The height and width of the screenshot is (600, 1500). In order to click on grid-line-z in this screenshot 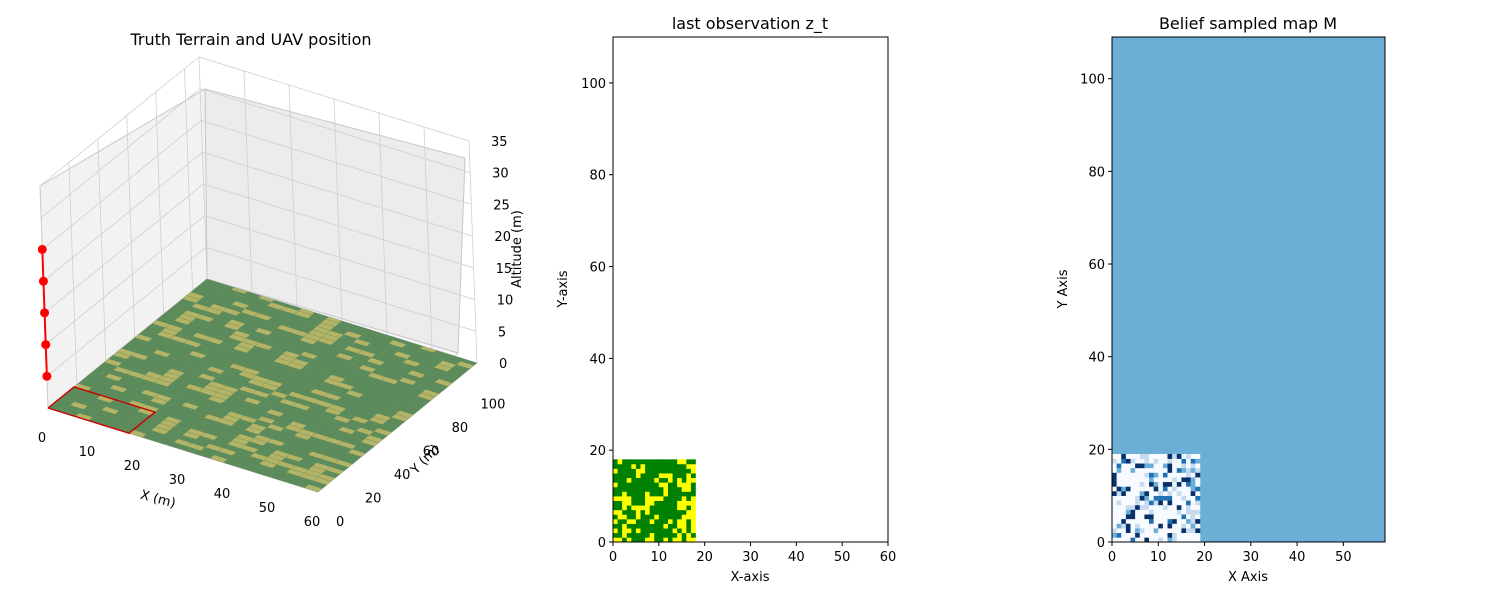, I will do `click(334, 99)`.